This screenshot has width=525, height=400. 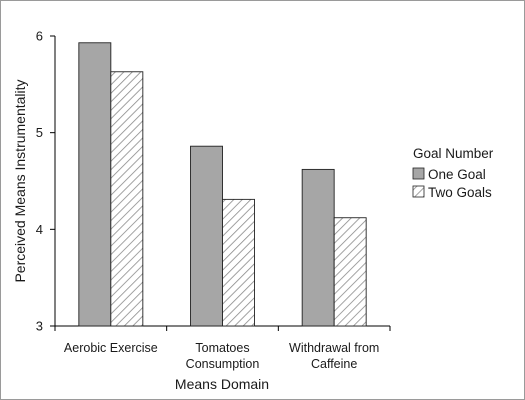 What do you see at coordinates (460, 192) in the screenshot?
I see `legend-label-two-goals: Two Goals` at bounding box center [460, 192].